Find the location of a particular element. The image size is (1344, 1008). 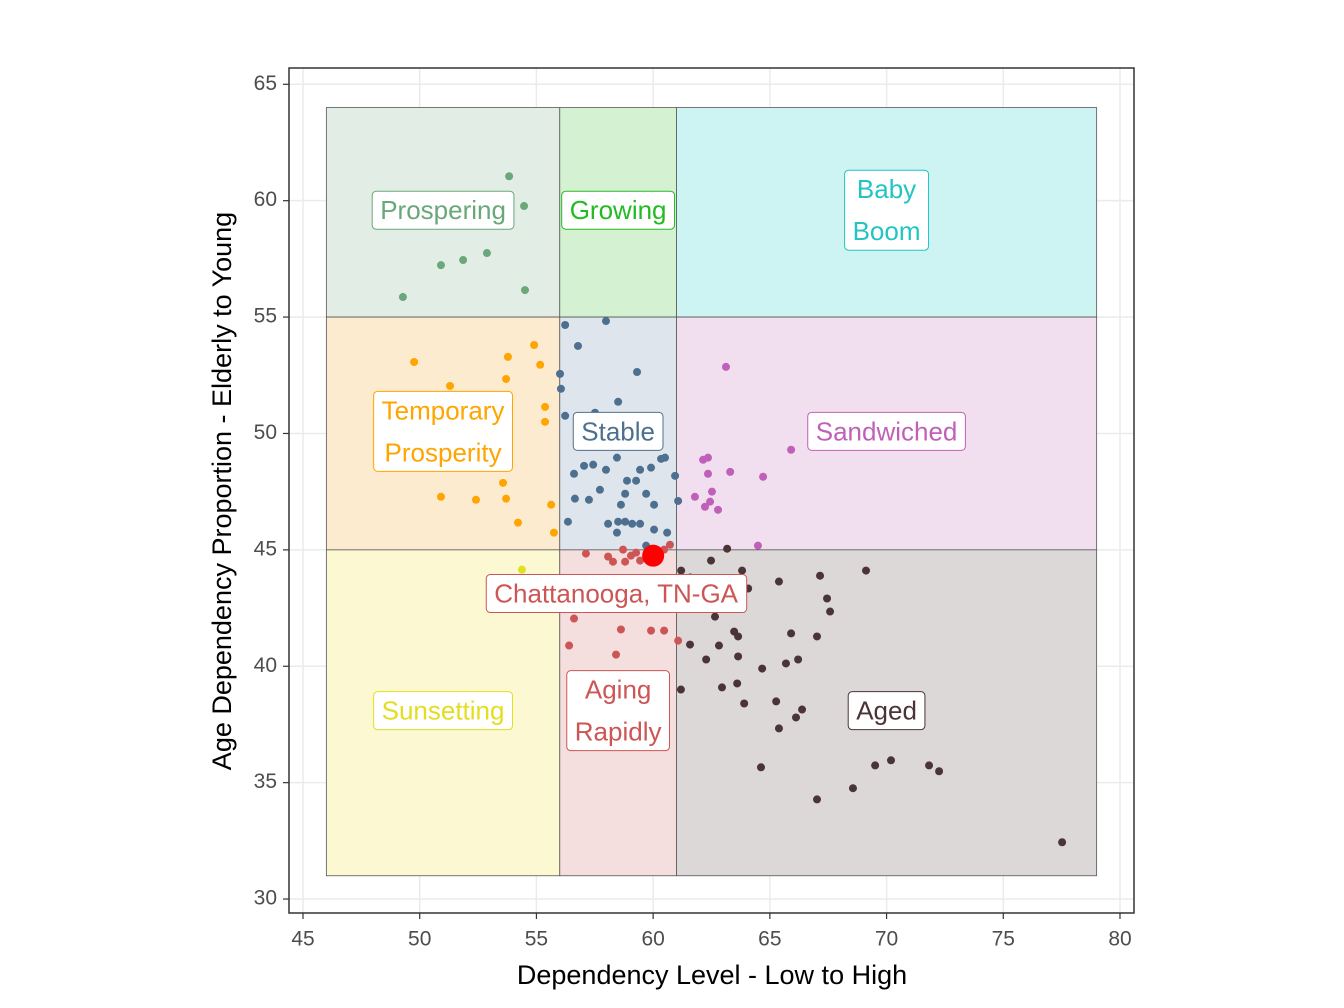

region-label: Sandwiched is located at coordinates (886, 431).